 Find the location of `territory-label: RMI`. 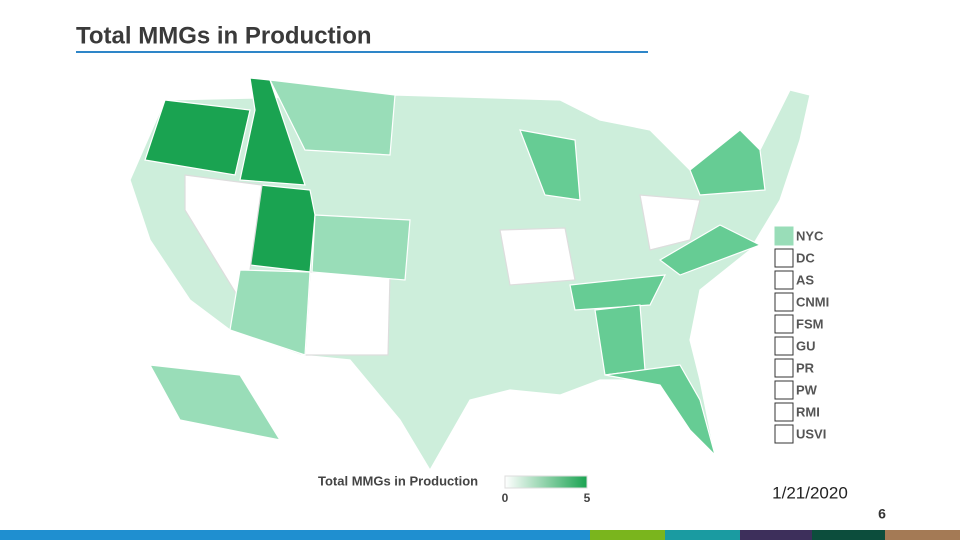

territory-label: RMI is located at coordinates (808, 411).